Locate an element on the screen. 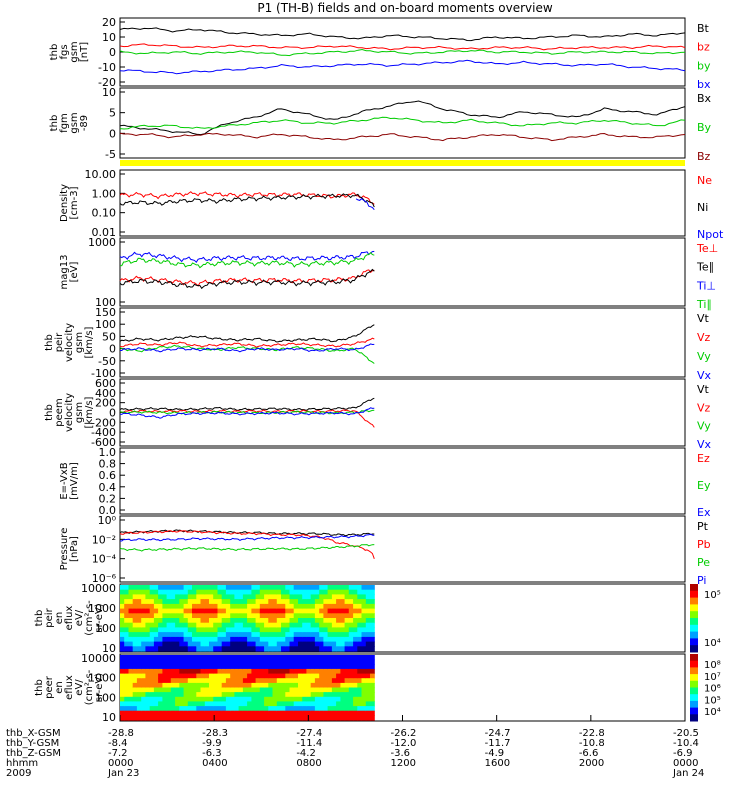 The width and height of the screenshot is (750, 800). y-tick-label: -400 is located at coordinates (103, 432).